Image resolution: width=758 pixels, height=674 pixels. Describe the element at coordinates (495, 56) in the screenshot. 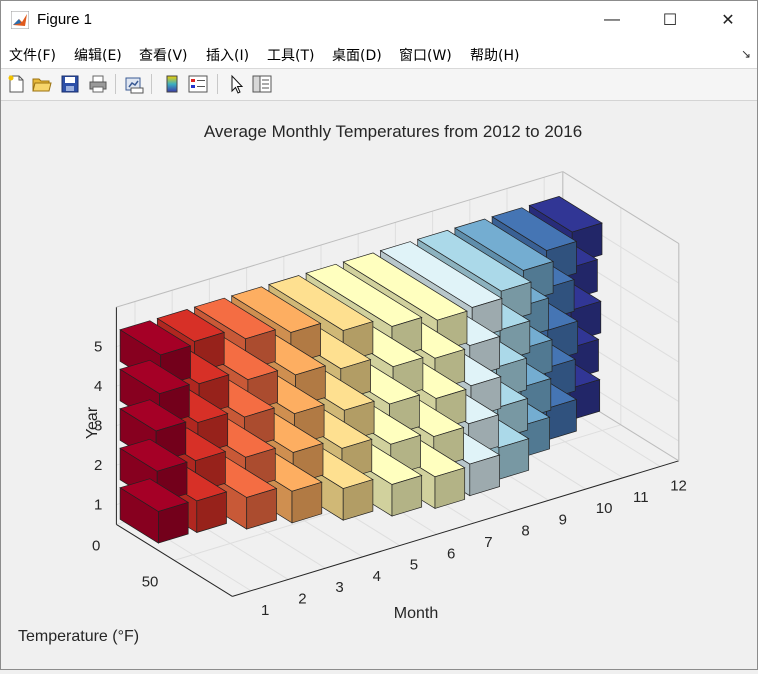

I see `menu-help: 帮助(H)` at that location.